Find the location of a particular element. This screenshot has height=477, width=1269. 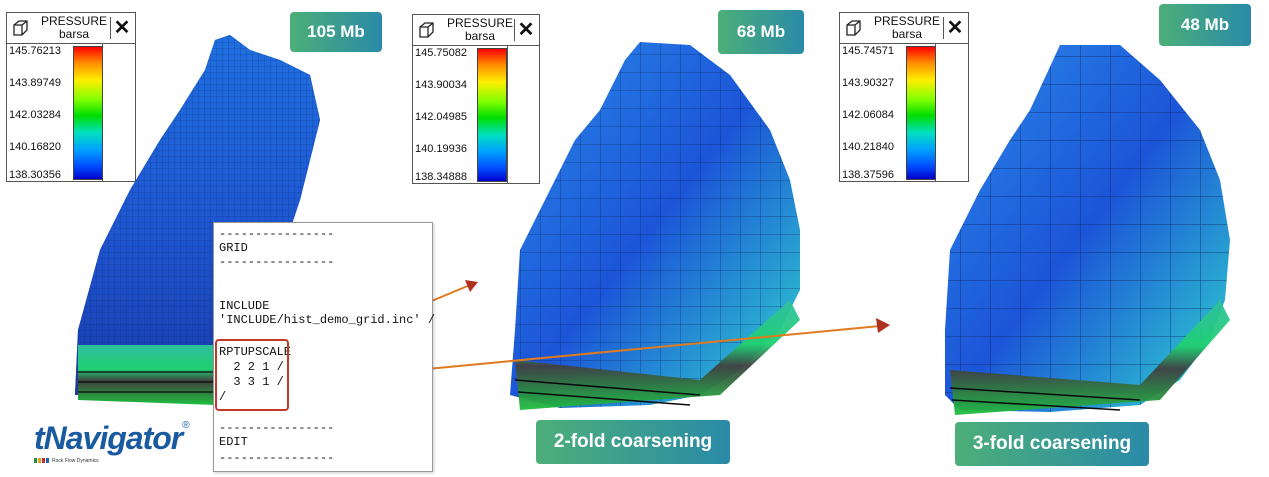

legend-tick: 142.03284 is located at coordinates (35, 115).